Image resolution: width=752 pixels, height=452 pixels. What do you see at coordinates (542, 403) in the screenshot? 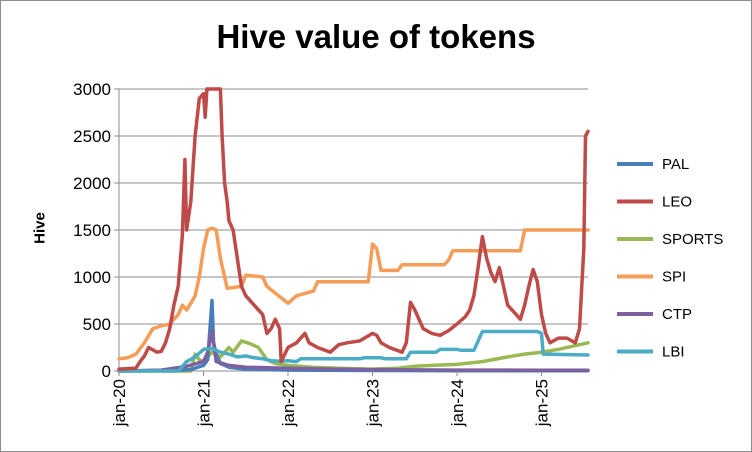
I see `x-tick-label: jan-25` at bounding box center [542, 403].